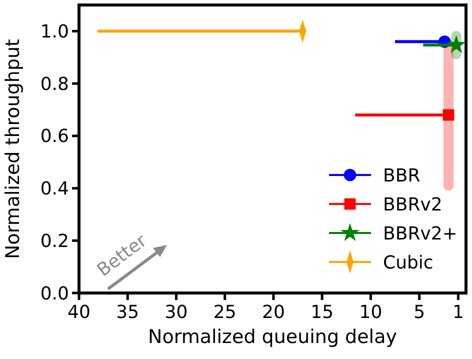 The width and height of the screenshot is (472, 359). I want to click on x-tick-label: 25, so click(224, 312).